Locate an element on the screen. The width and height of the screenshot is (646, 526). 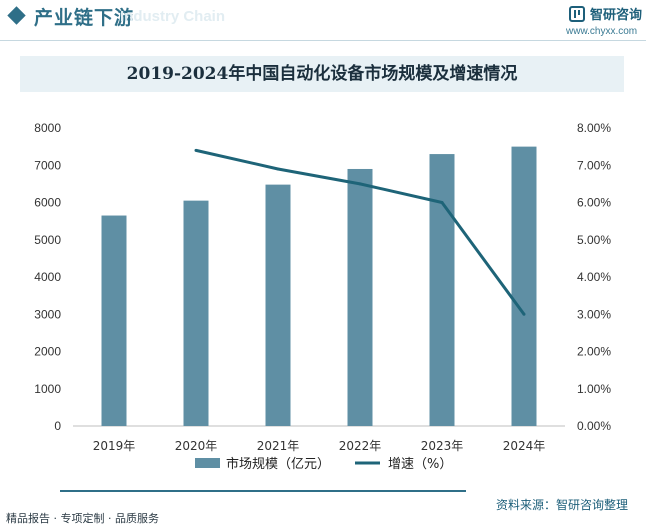
growth-point-2021年 is located at coordinates (278, 169).